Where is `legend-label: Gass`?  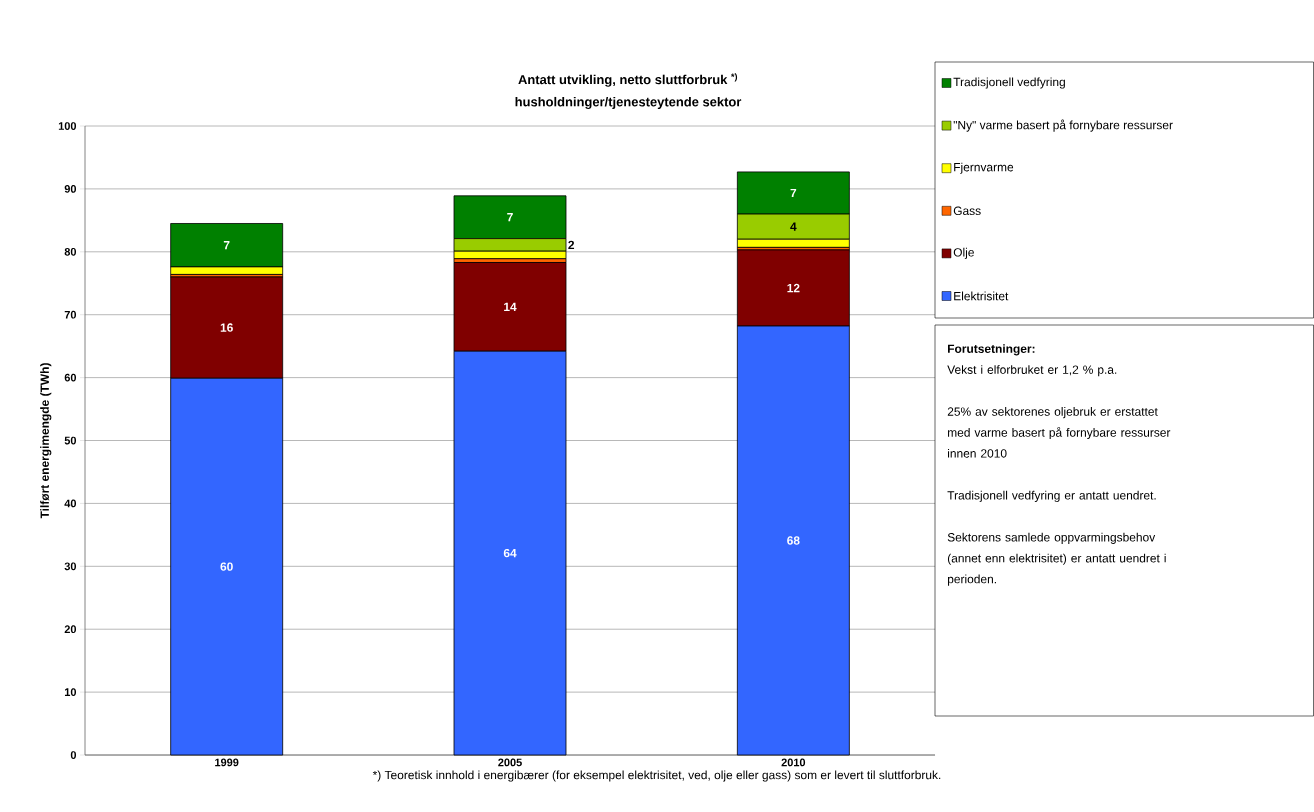
legend-label: Gass is located at coordinates (967, 211).